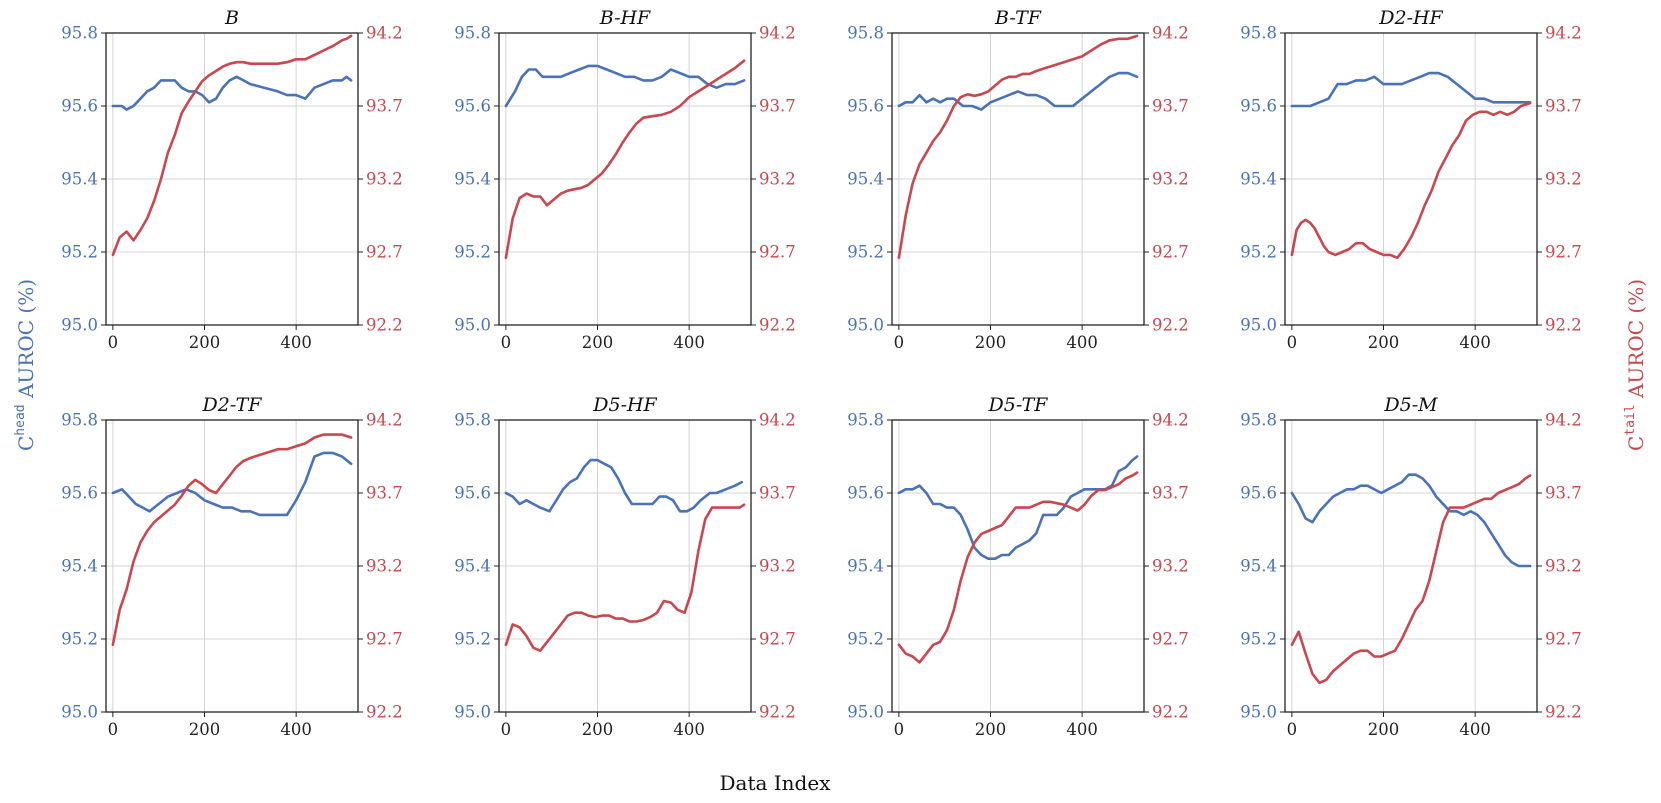 This screenshot has width=1661, height=803. Describe the element at coordinates (625, 18) in the screenshot. I see `subplot-title: B-HF` at that location.